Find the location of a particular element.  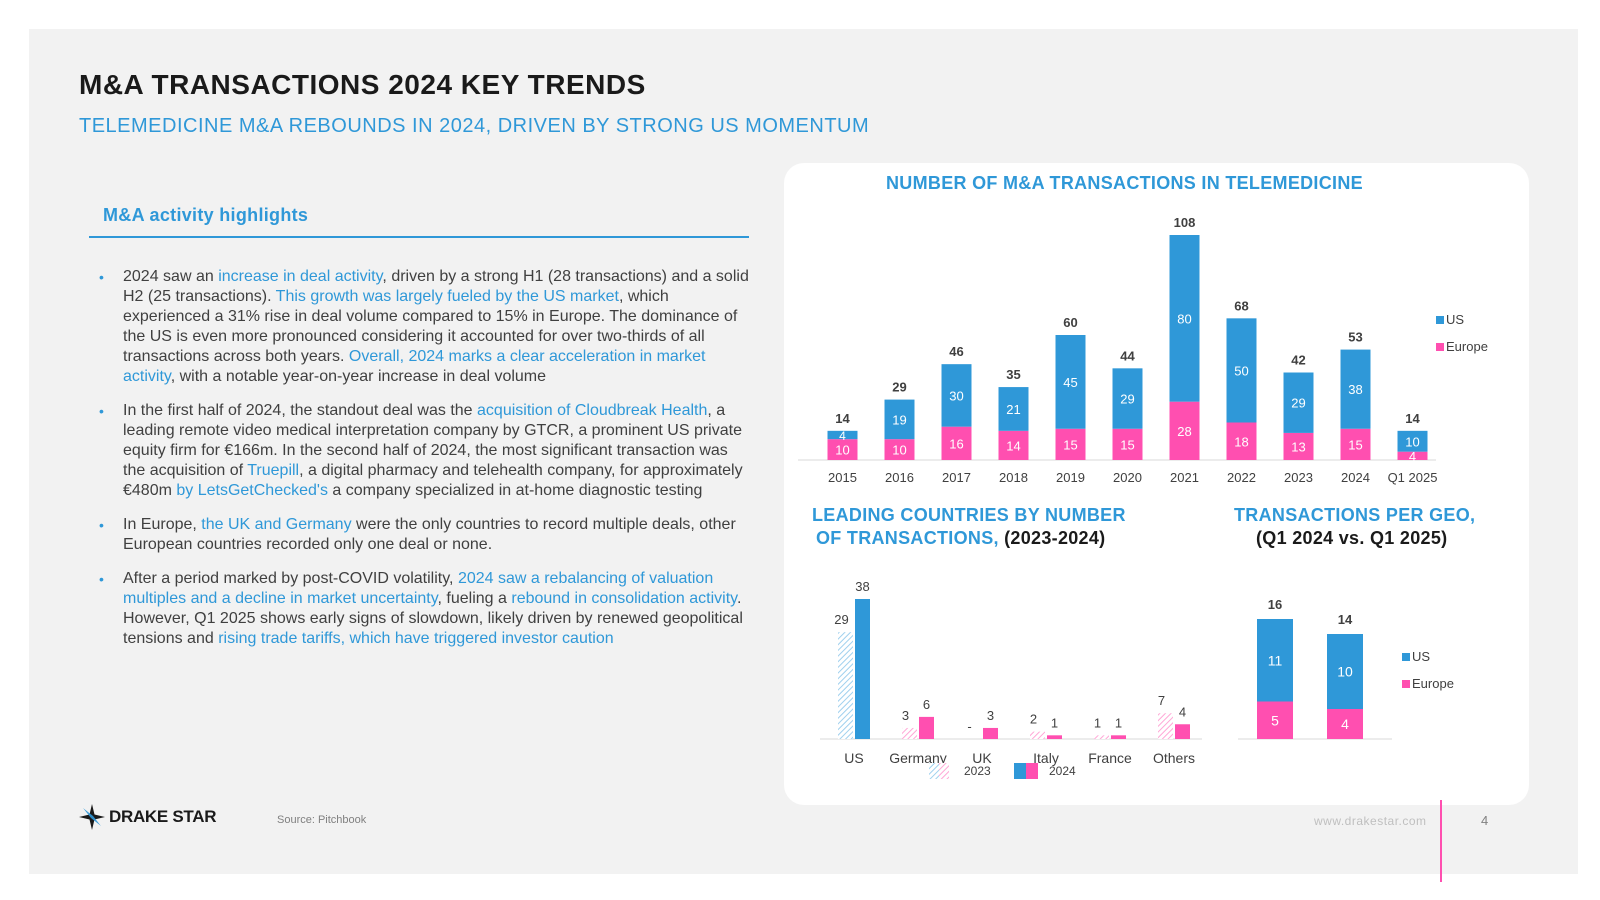

drake-star-logo: DRAKE STAR is located at coordinates (147, 817).